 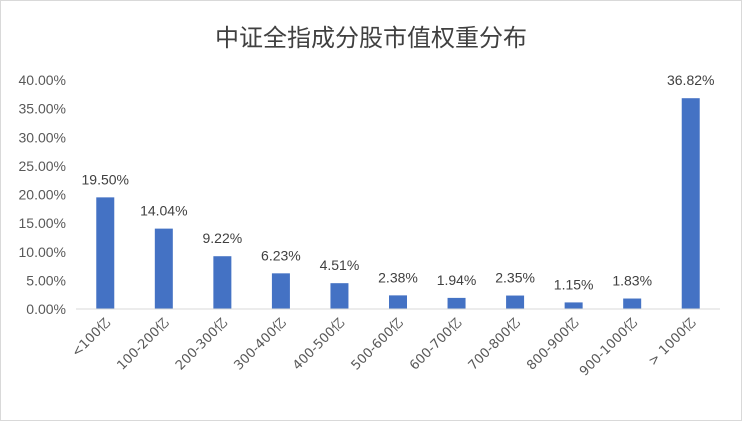 What do you see at coordinates (202, 344) in the screenshot?
I see `x-tick-label: 200-300亿` at bounding box center [202, 344].